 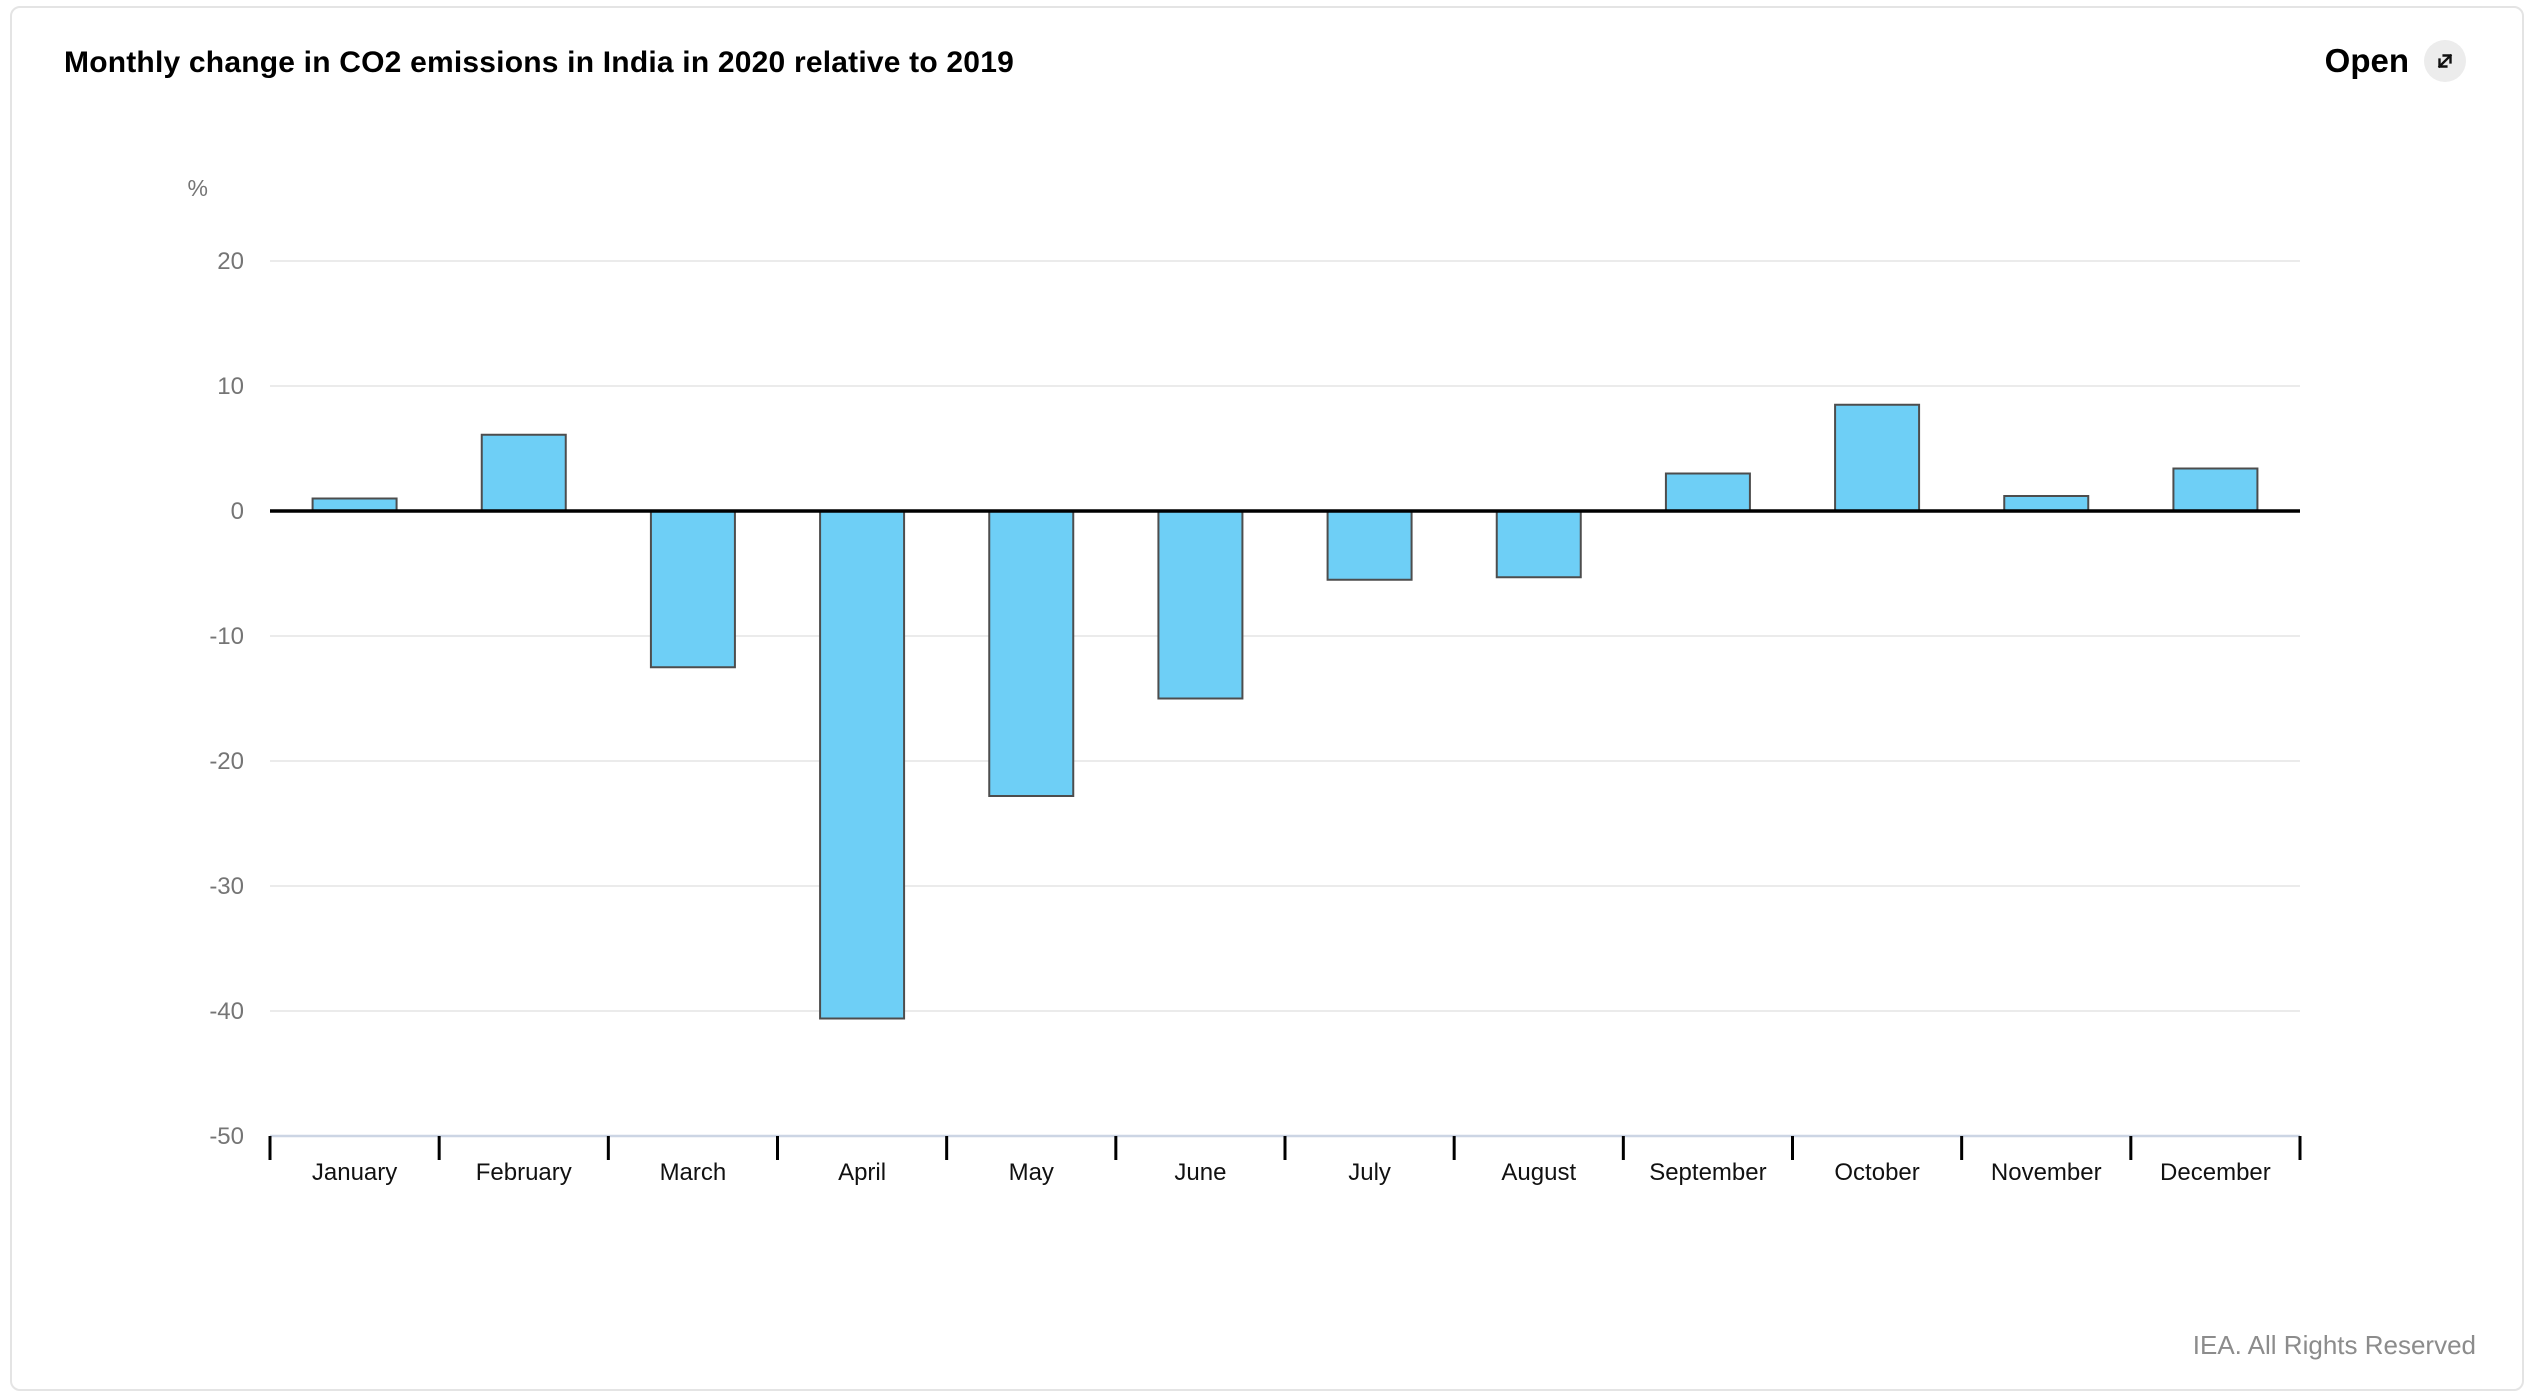 I want to click on x-axis-label-may: May, so click(x=1031, y=1172).